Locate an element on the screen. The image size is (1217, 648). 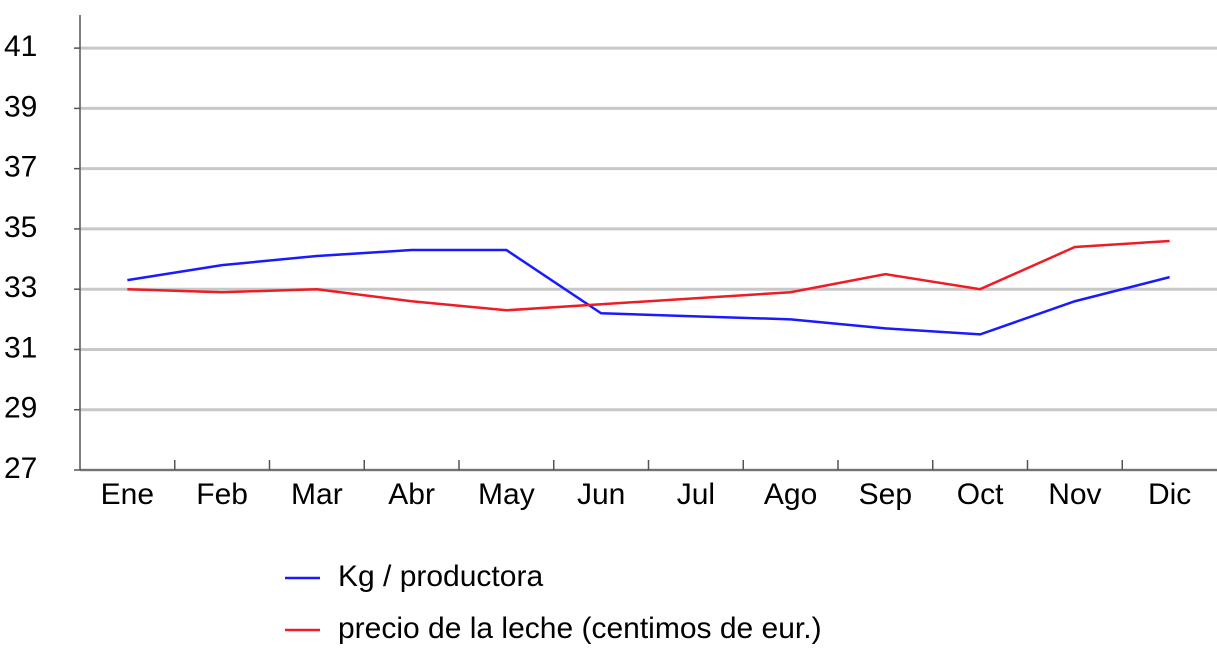
legend-label: Kg / productora is located at coordinates (440, 576).